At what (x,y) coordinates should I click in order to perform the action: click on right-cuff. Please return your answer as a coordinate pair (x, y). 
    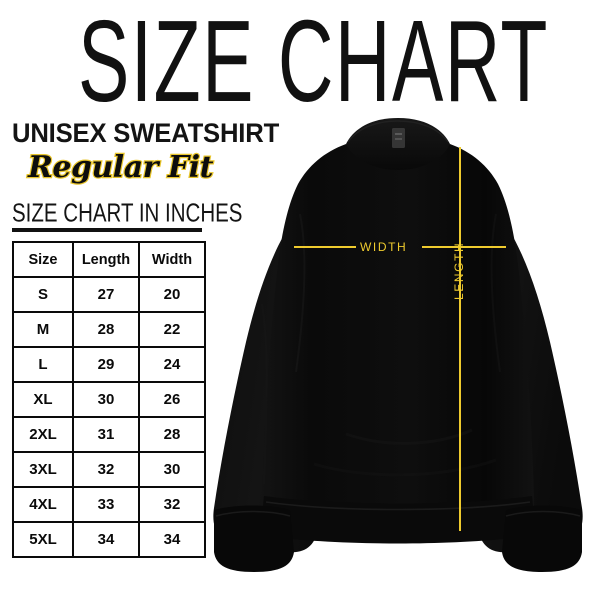
    Looking at the image, I should click on (542, 538).